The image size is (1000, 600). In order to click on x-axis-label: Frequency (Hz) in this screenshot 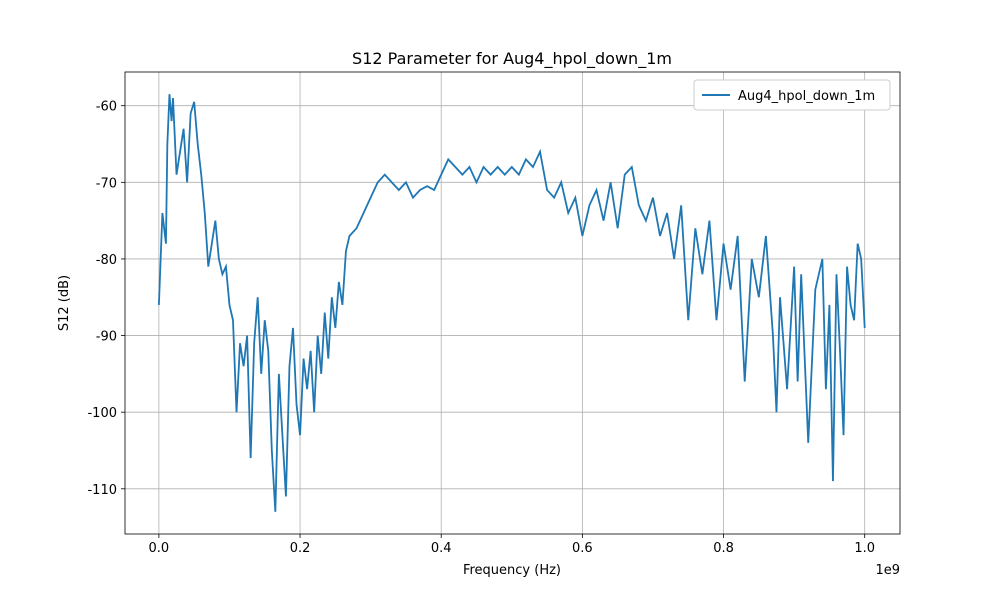, I will do `click(512, 570)`.